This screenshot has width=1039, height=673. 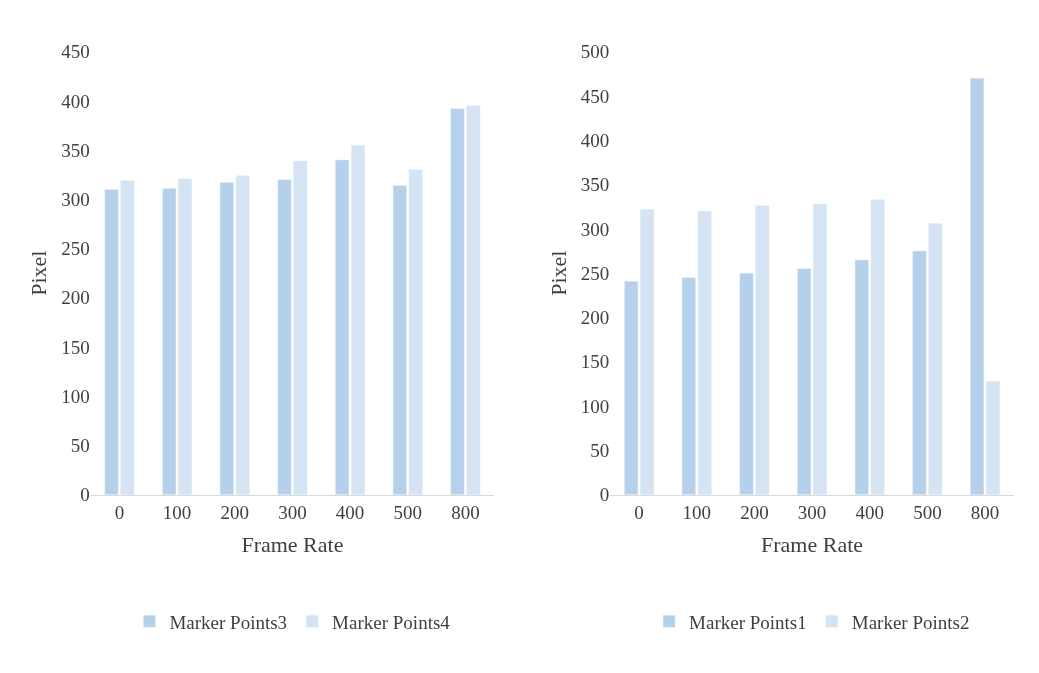 What do you see at coordinates (391, 622) in the screenshot?
I see `legend-label: Marker Points4` at bounding box center [391, 622].